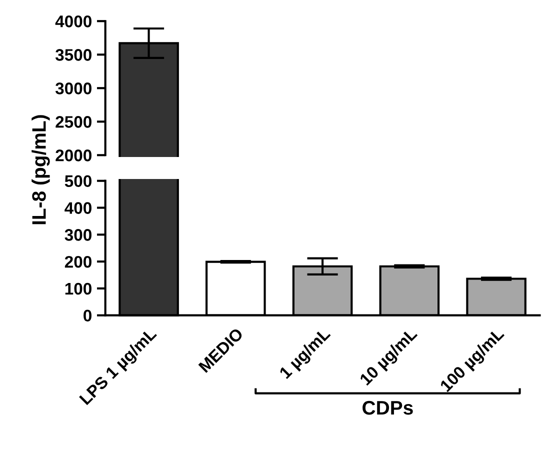  Describe the element at coordinates (41, 169) in the screenshot. I see `y-axis-title: IL-8 (pg/mL)` at that location.